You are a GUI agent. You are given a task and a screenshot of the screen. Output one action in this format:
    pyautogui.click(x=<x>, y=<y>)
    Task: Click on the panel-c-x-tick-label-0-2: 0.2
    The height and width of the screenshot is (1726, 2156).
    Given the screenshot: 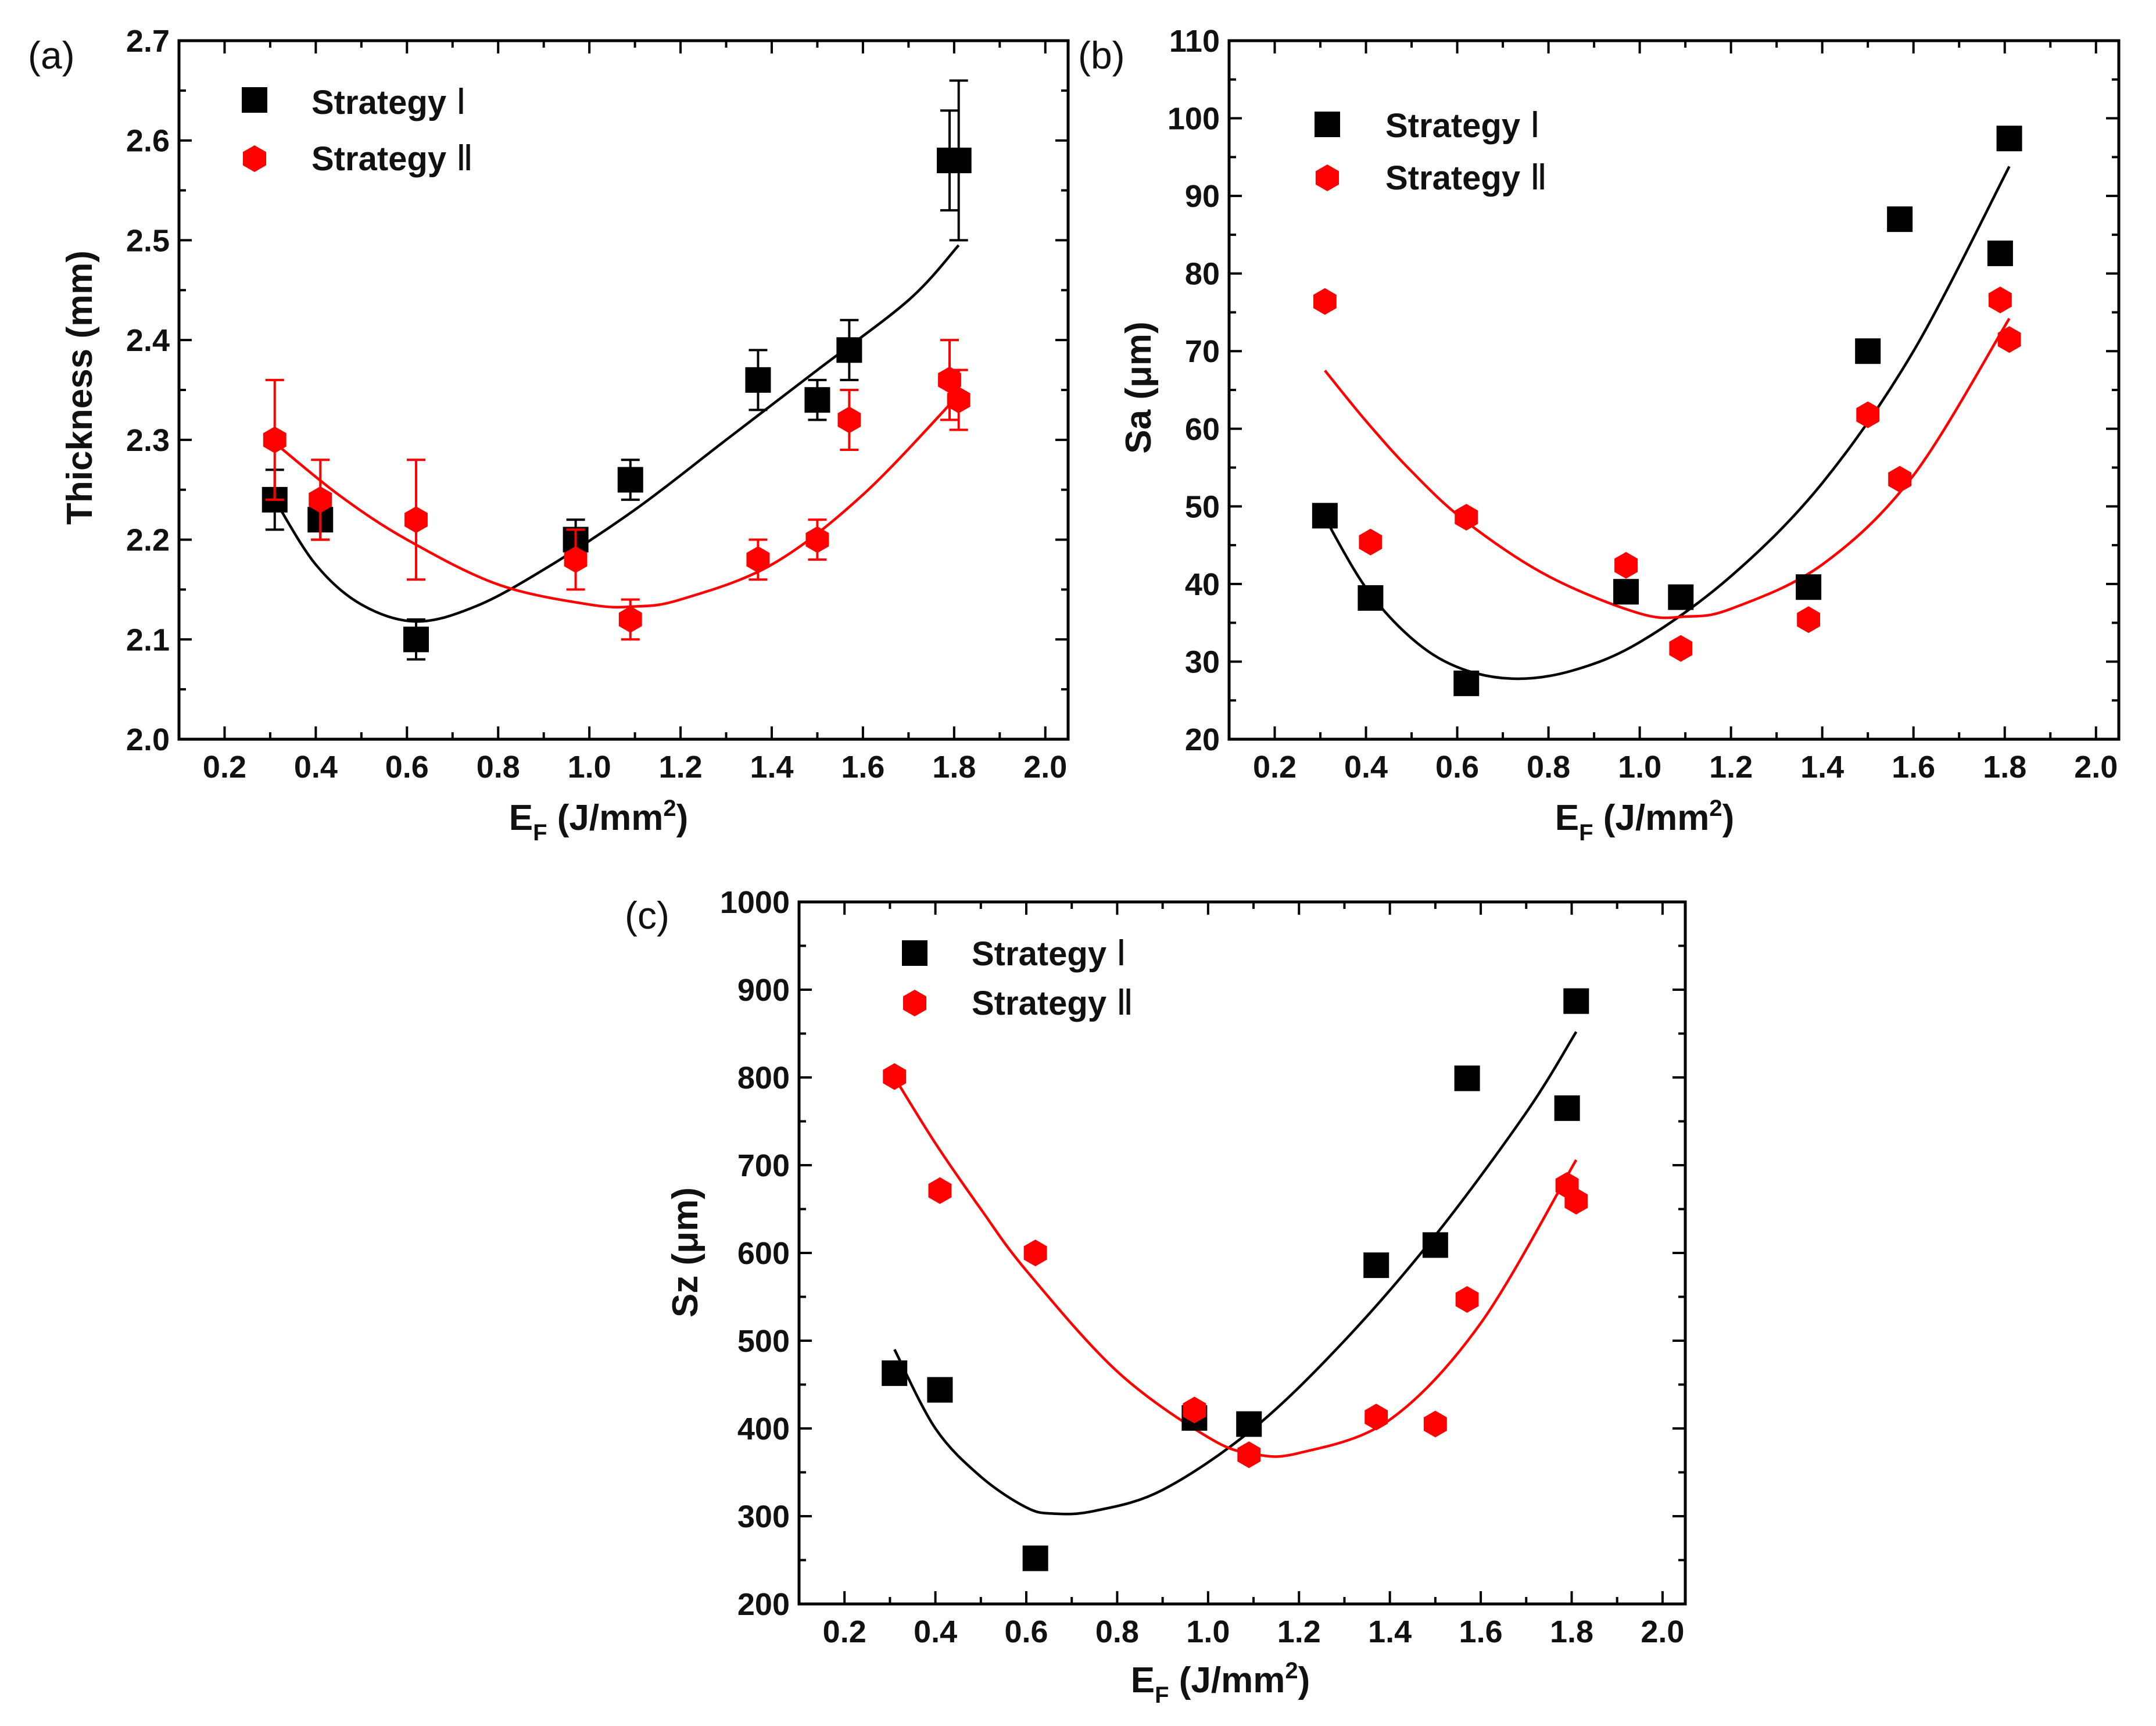 What is the action you would take?
    pyautogui.click(x=844, y=1631)
    